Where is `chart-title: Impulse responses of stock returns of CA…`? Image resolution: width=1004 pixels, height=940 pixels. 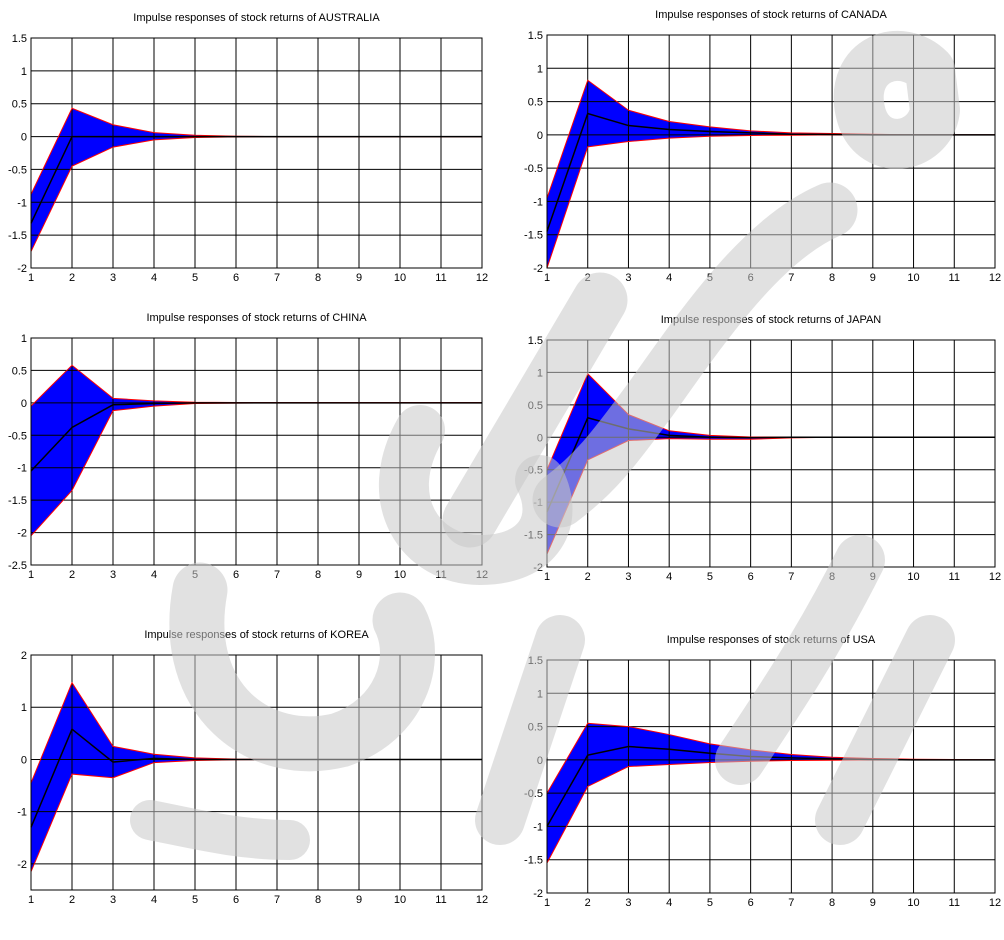
chart-title: Impulse responses of stock returns of CA… is located at coordinates (771, 15).